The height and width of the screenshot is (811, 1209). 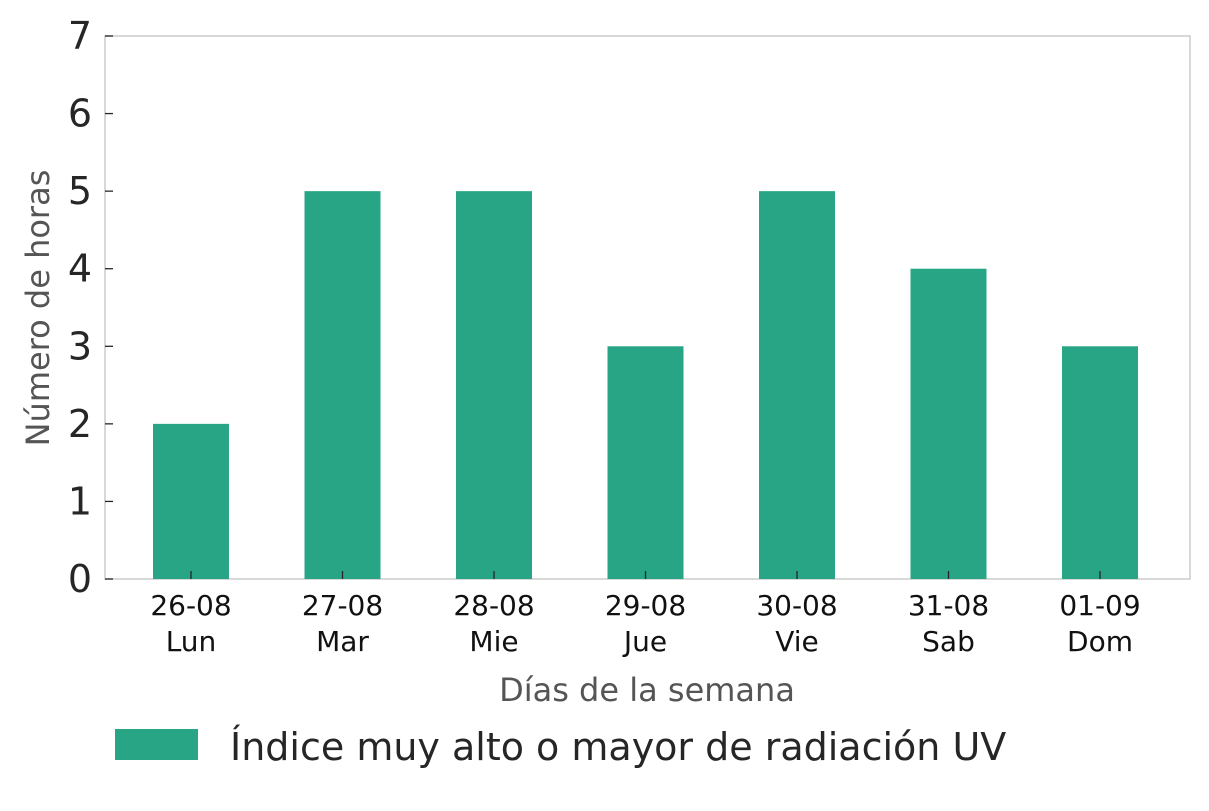 What do you see at coordinates (80, 501) in the screenshot?
I see `y-tick-label: 1` at bounding box center [80, 501].